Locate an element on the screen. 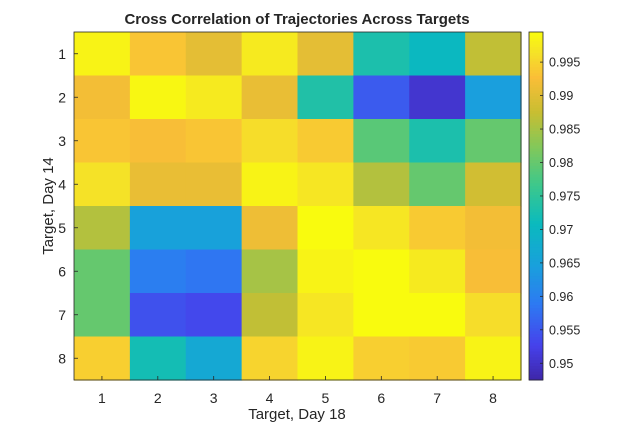 The height and width of the screenshot is (433, 620). colorbar-tick-label: 0.97 is located at coordinates (561, 230).